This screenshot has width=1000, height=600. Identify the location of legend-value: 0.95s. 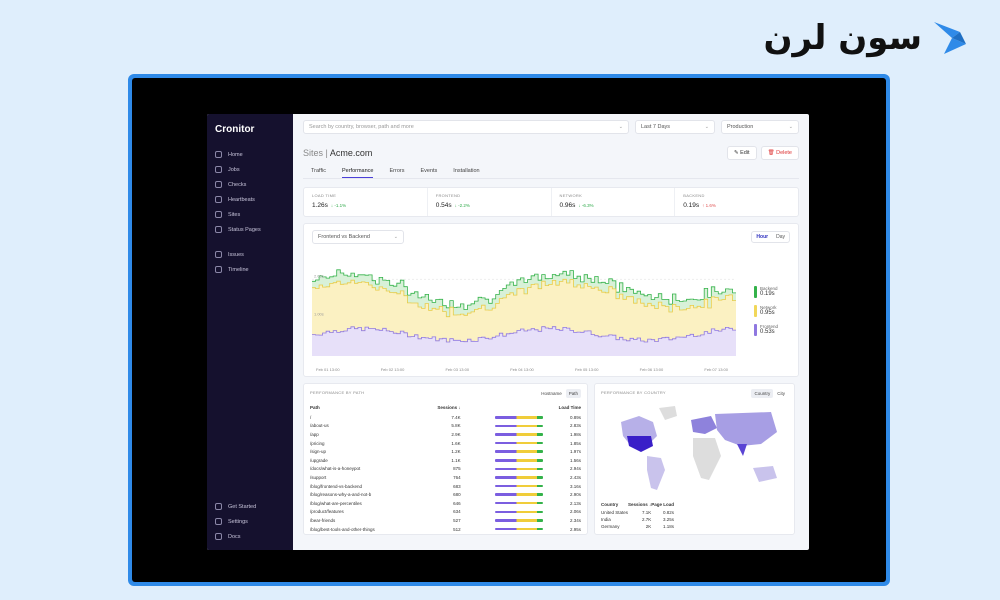
(767, 313).